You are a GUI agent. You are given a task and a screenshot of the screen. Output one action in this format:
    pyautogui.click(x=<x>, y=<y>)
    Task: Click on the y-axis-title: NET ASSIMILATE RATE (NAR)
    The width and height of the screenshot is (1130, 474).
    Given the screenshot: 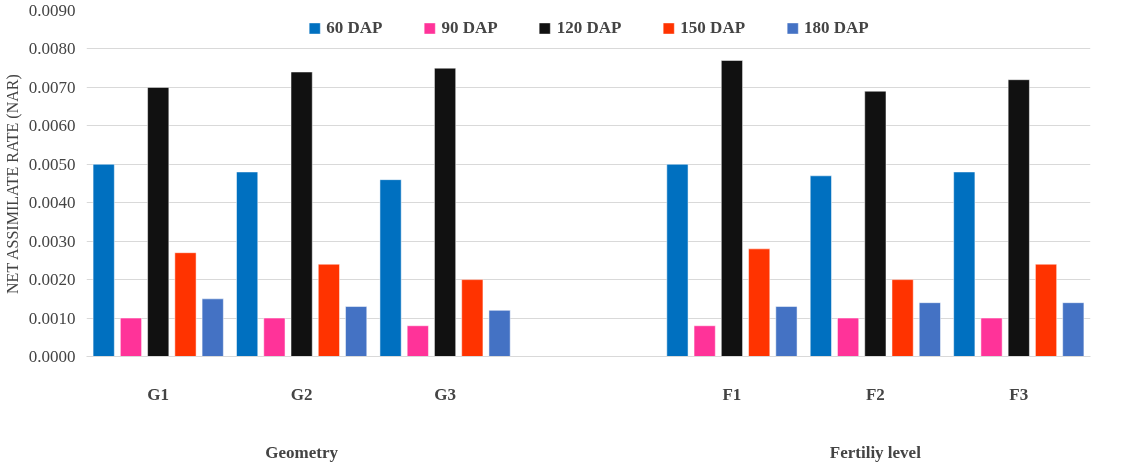 What is the action you would take?
    pyautogui.click(x=12, y=184)
    